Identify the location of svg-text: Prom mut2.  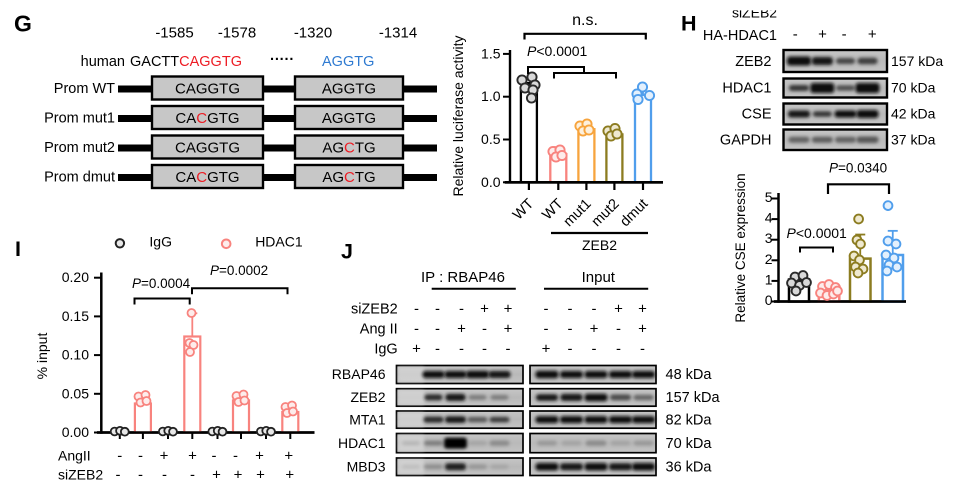
(79, 148).